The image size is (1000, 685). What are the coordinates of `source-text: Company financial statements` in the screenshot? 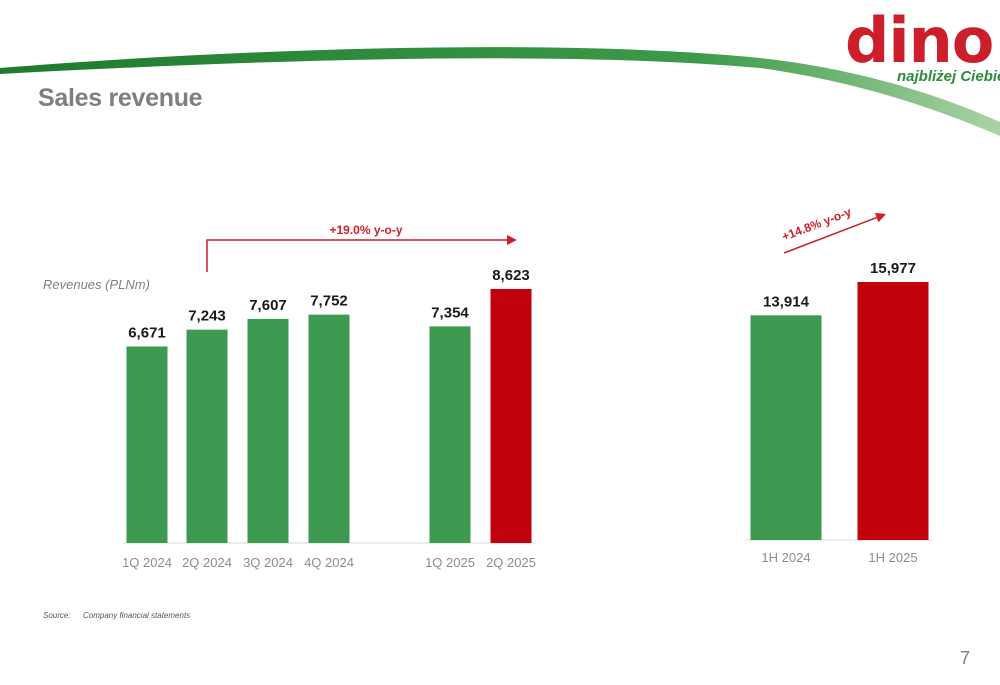 It's located at (137, 615).